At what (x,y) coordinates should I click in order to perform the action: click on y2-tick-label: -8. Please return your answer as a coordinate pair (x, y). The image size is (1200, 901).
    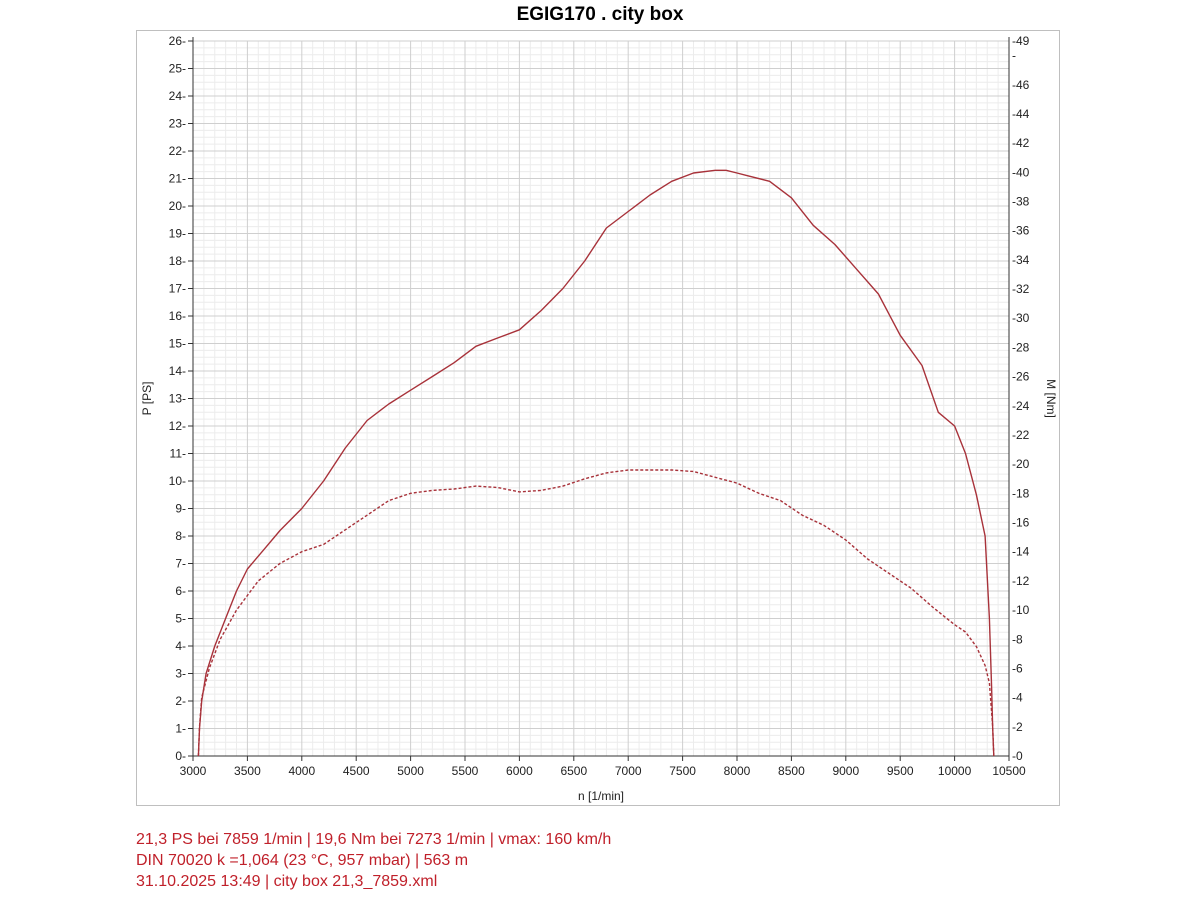
    Looking at the image, I should click on (1017, 639).